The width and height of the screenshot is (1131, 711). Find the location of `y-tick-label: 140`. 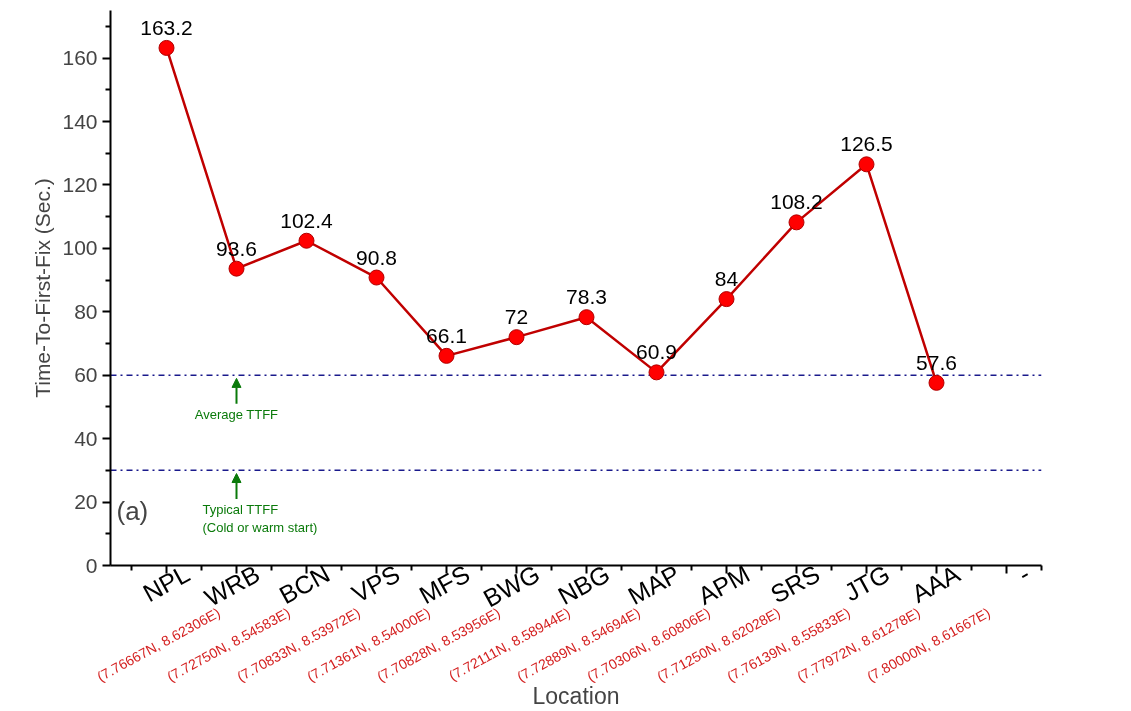

y-tick-label: 140 is located at coordinates (80, 121).